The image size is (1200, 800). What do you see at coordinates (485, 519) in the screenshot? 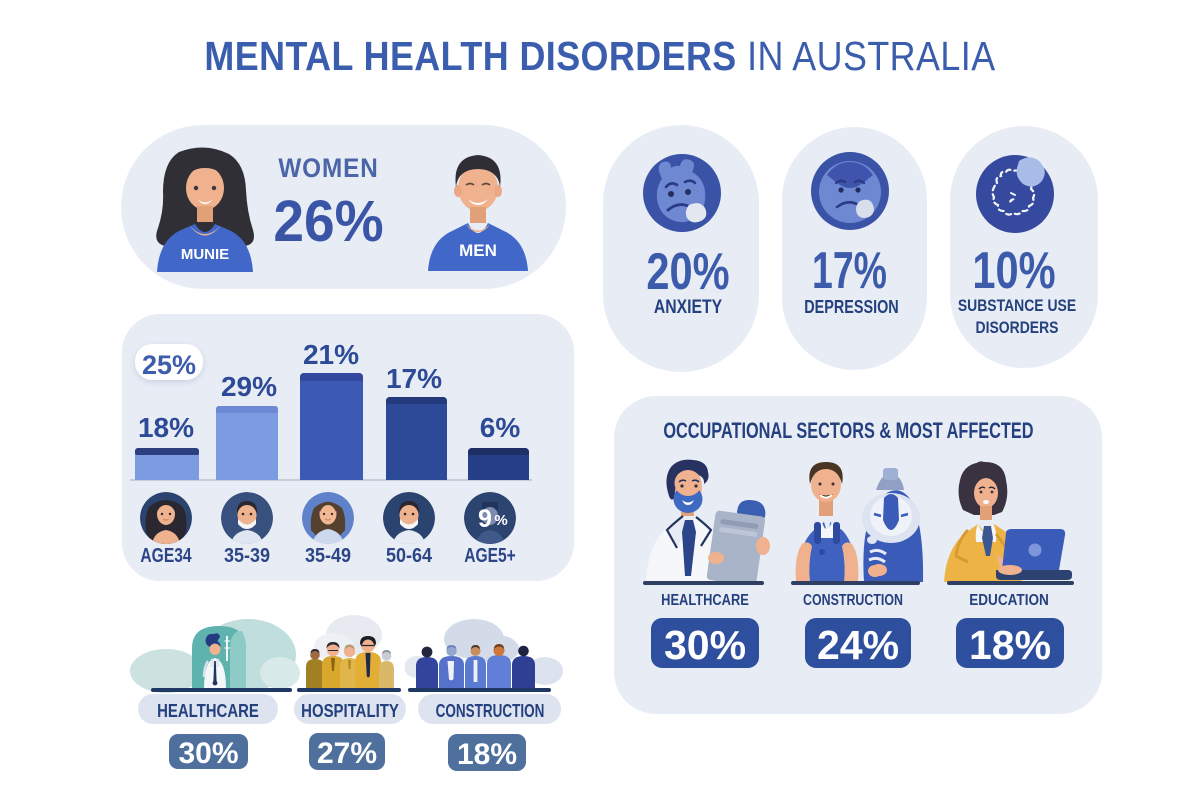
I see `svg-text: 9` at bounding box center [485, 519].